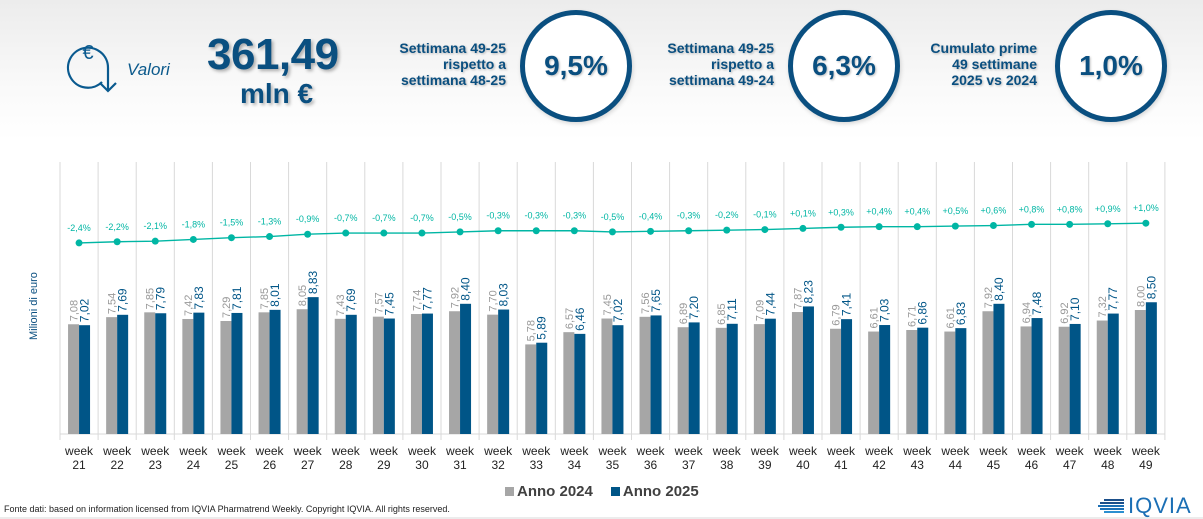 This screenshot has width=1203, height=519. I want to click on legend-swatch-2024, so click(509, 491).